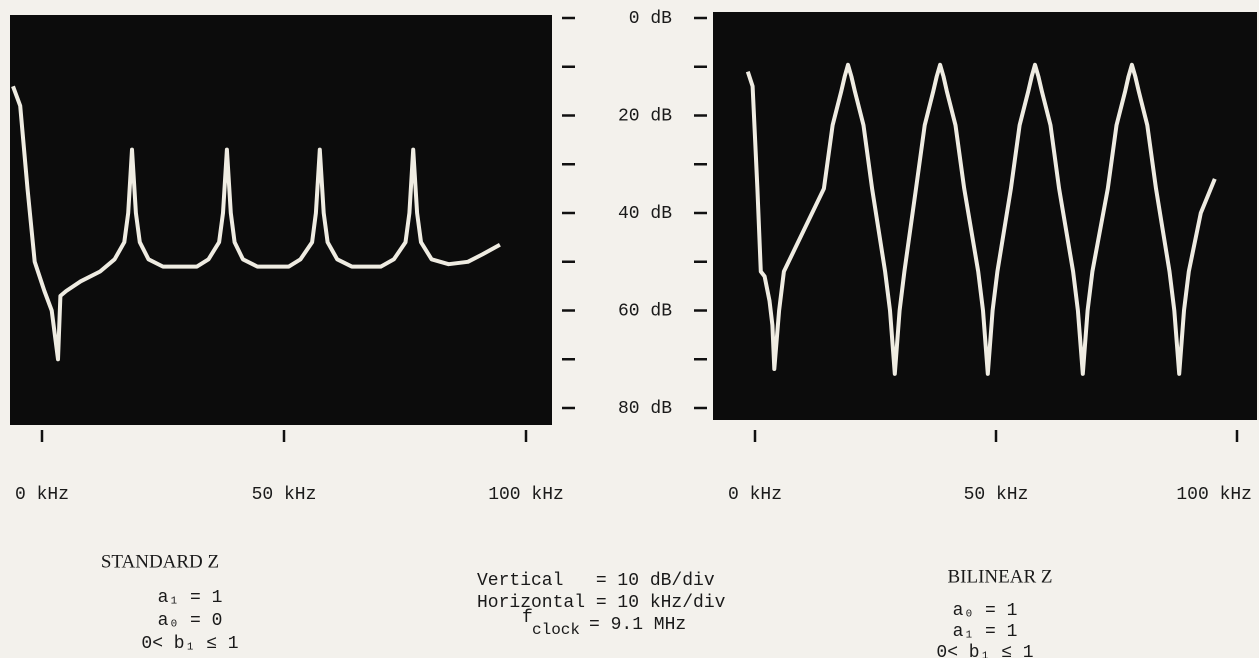 The width and height of the screenshot is (1259, 658). I want to click on y-tick-label: 0 dB, so click(650, 19).